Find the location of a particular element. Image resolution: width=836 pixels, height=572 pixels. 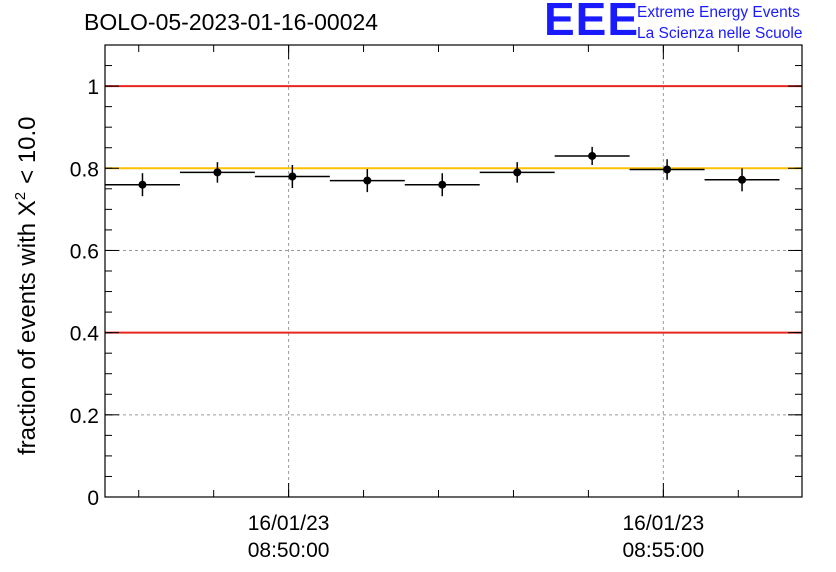

x-tick-time: 08:55:00 is located at coordinates (663, 550).